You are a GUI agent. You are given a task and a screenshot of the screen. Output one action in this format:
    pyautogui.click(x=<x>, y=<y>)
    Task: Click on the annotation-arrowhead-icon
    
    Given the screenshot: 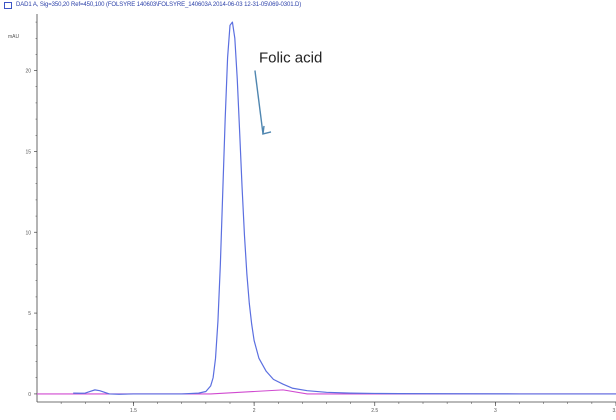 What is the action you would take?
    pyautogui.click(x=267, y=130)
    